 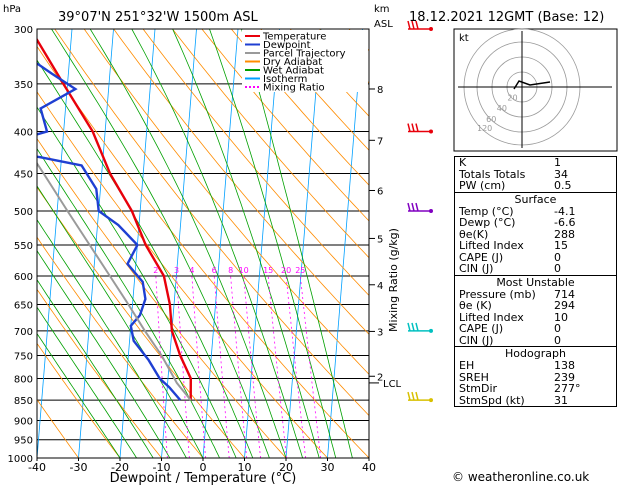 I want to click on x-tick-label: -10, so click(x=162, y=467).